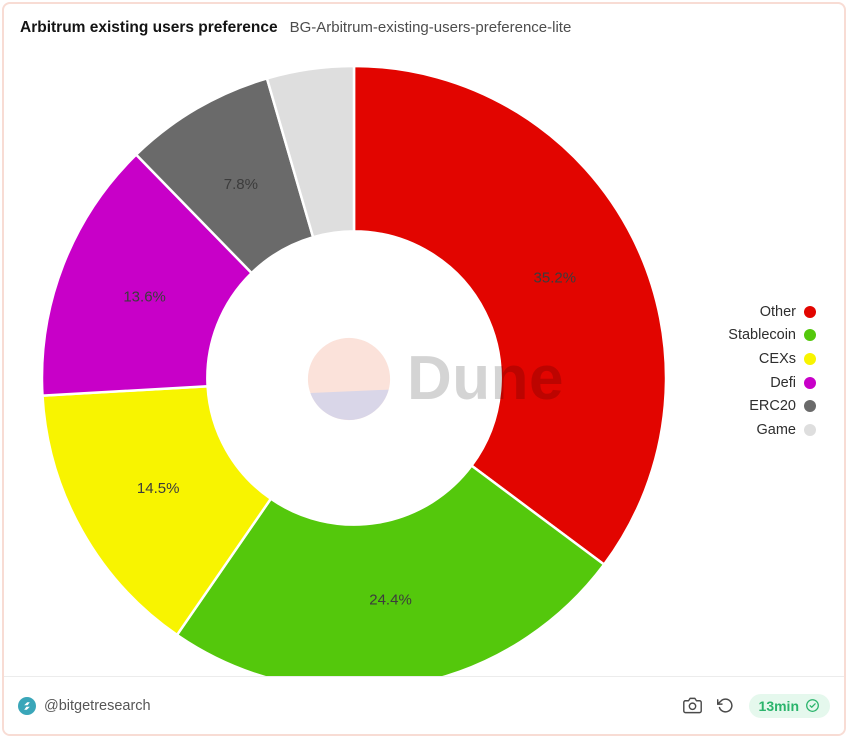 Image resolution: width=848 pixels, height=738 pixels. I want to click on legend-item-other: Other, so click(772, 312).